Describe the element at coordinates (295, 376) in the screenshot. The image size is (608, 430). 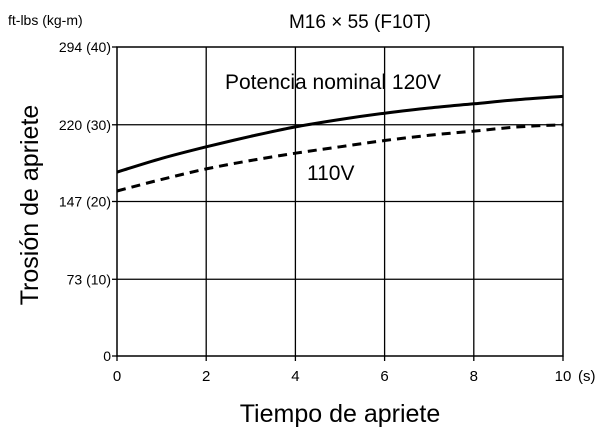
I see `x-tick-label: 4` at that location.